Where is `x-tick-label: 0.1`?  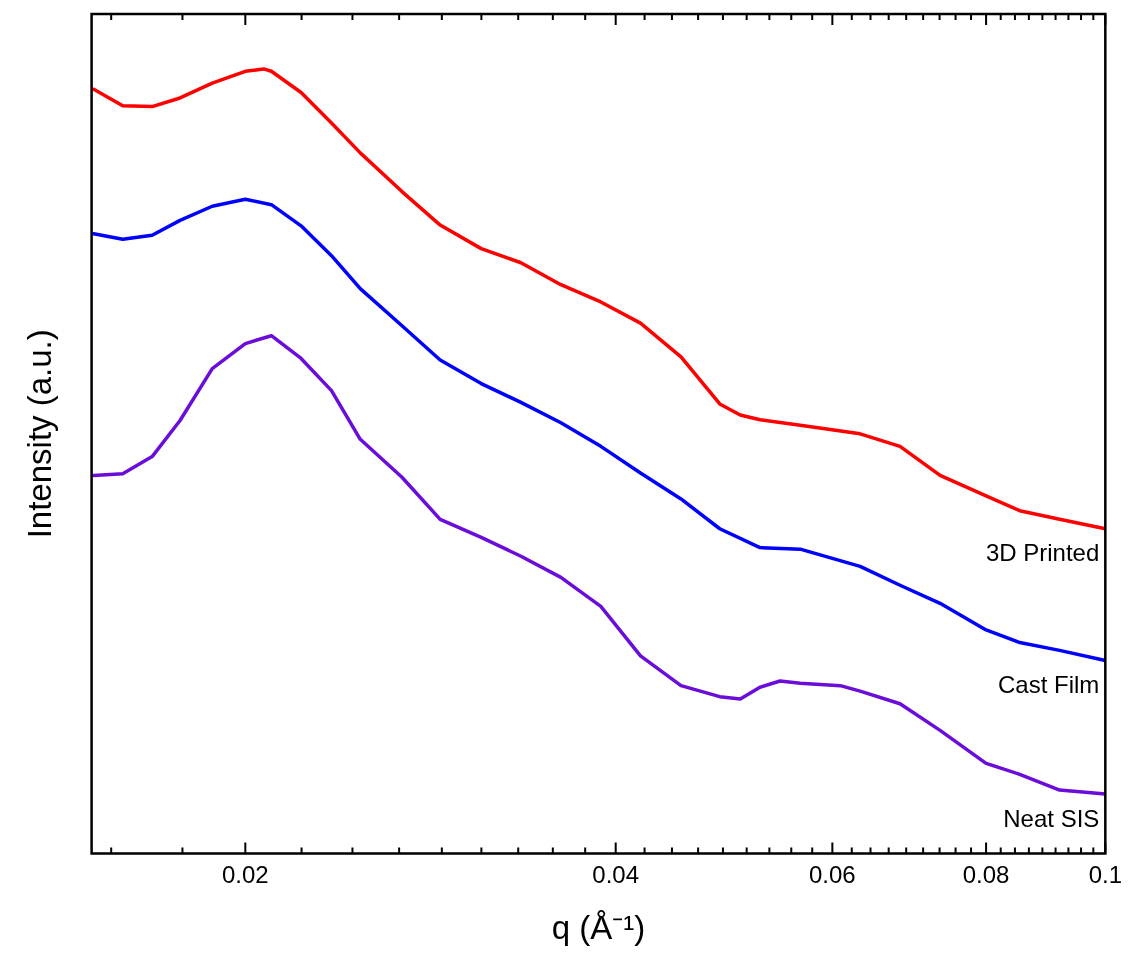 x-tick-label: 0.1 is located at coordinates (1105, 874).